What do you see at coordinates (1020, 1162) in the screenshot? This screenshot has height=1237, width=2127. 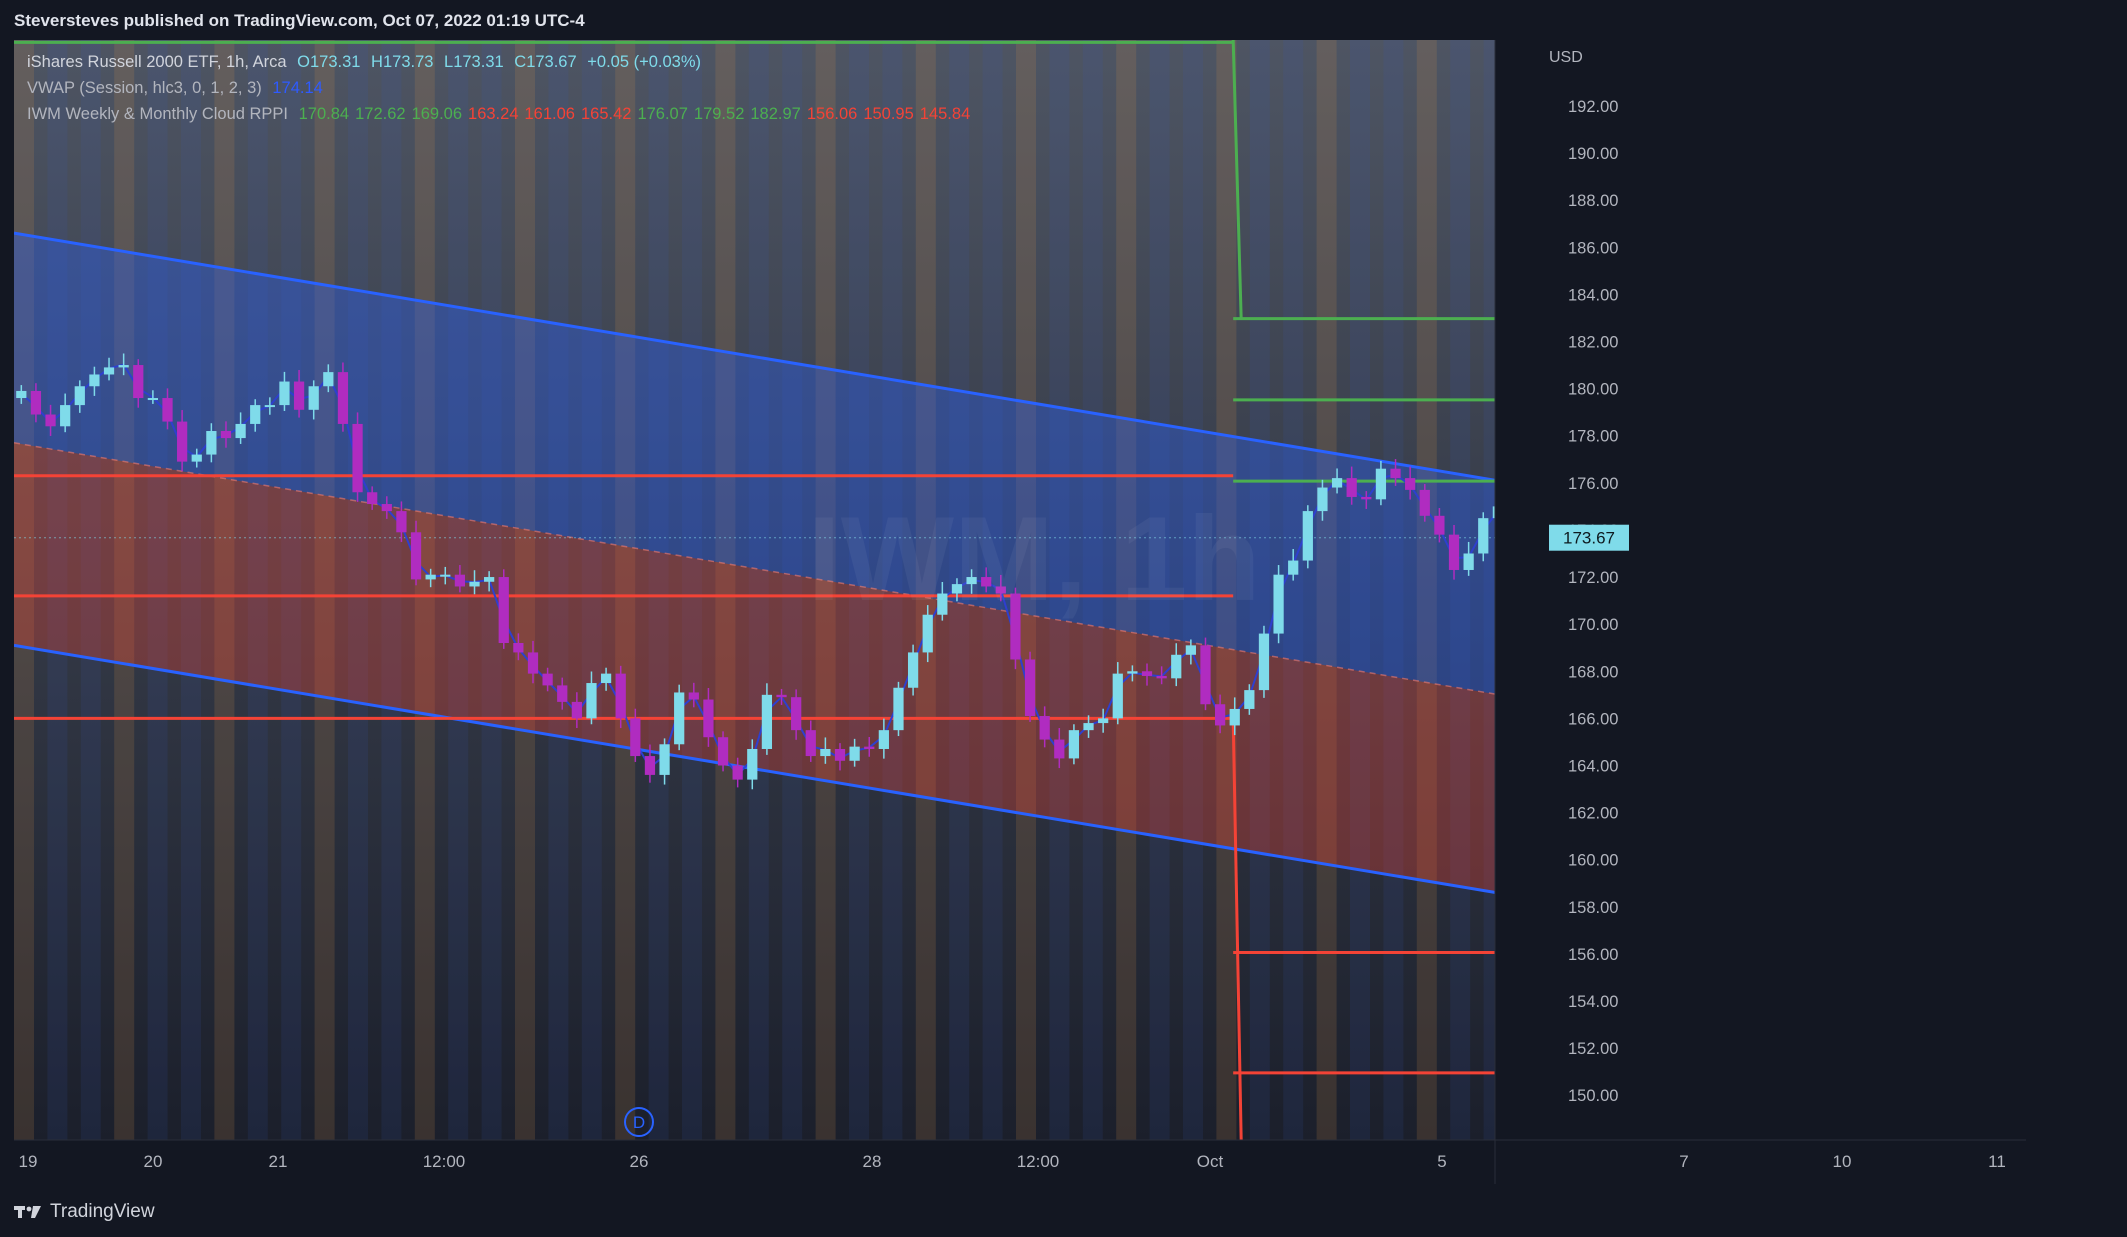 I see `time-axis-bg` at bounding box center [1020, 1162].